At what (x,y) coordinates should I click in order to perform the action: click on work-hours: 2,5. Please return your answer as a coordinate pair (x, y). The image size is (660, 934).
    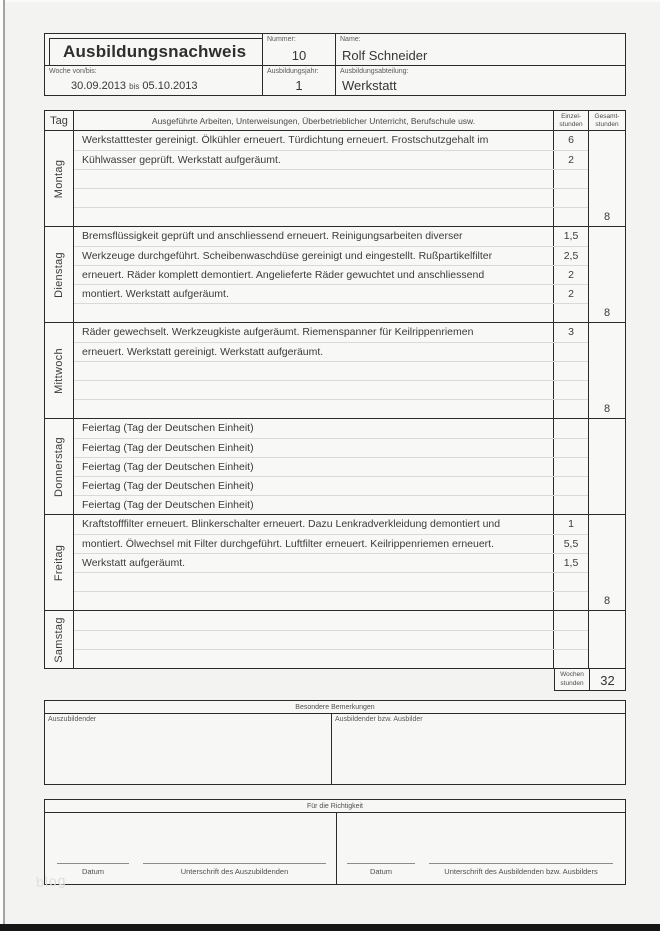
    Looking at the image, I should click on (570, 256).